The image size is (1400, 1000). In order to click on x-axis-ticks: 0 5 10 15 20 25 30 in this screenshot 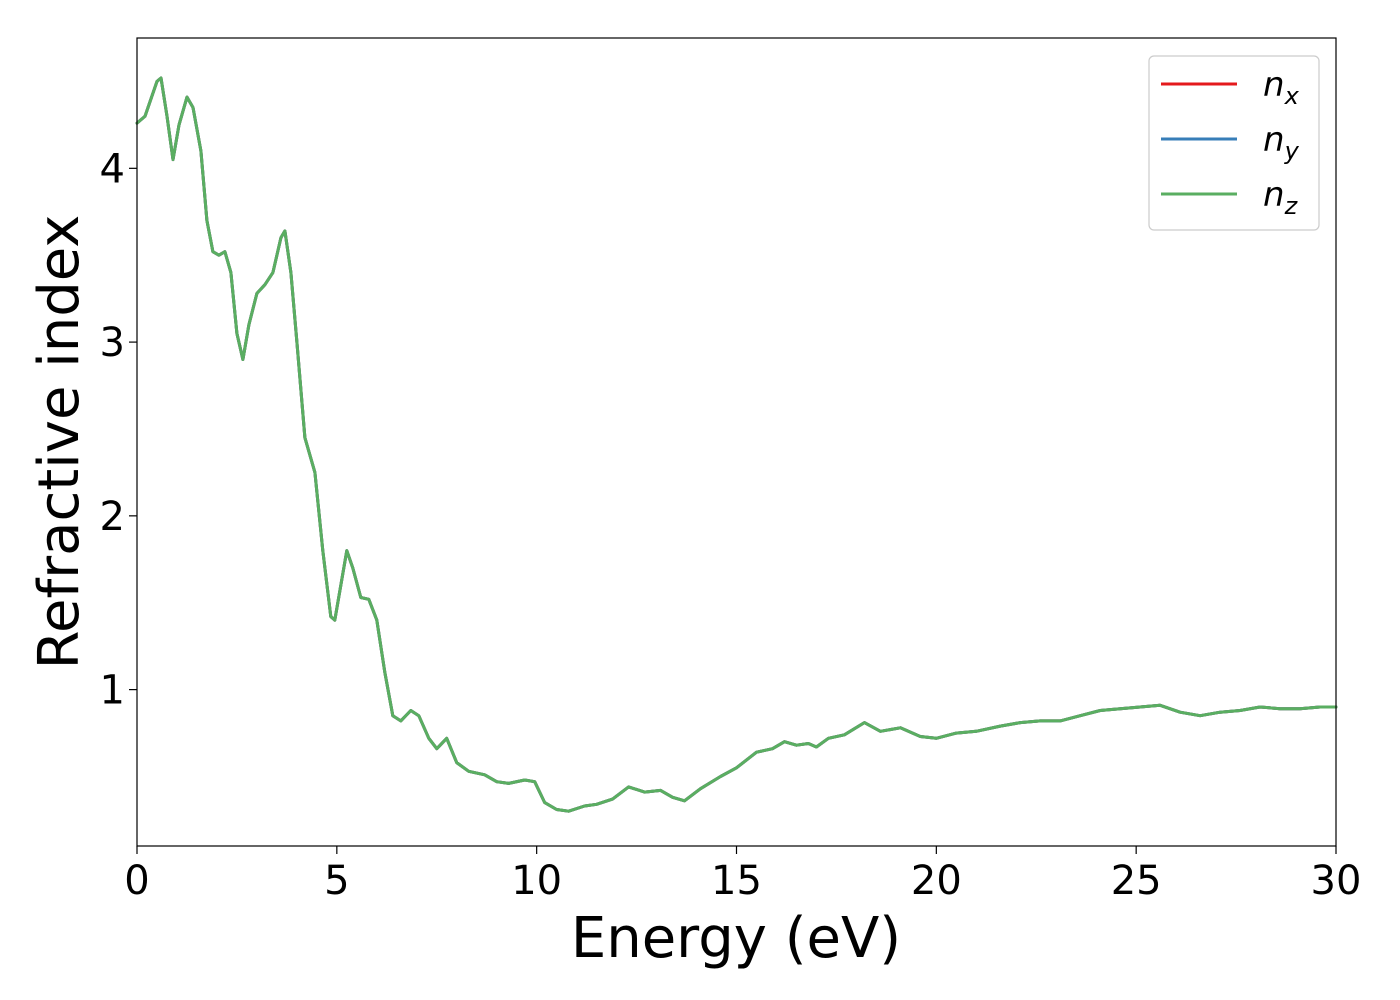, I will do `click(742, 875)`.